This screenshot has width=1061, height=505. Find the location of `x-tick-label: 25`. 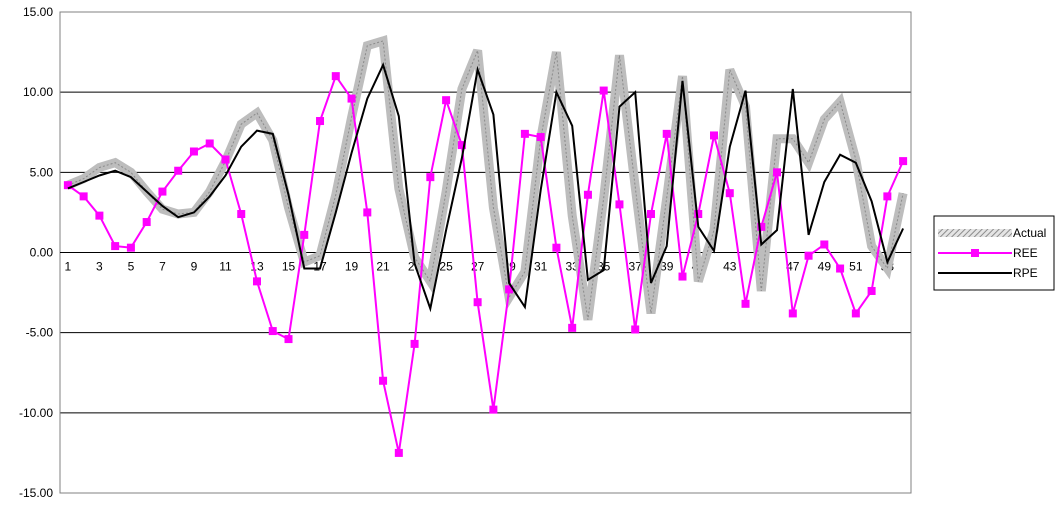

x-tick-label: 25 is located at coordinates (446, 267).